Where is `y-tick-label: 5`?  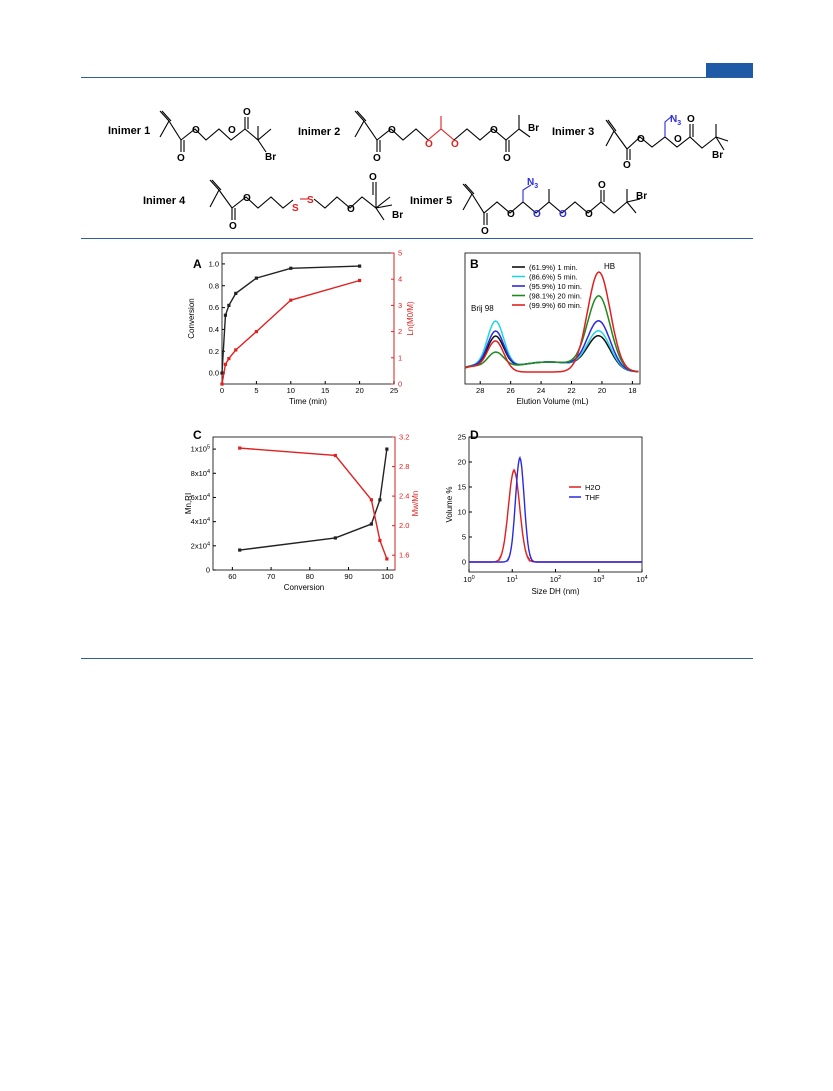 y-tick-label: 5 is located at coordinates (464, 537).